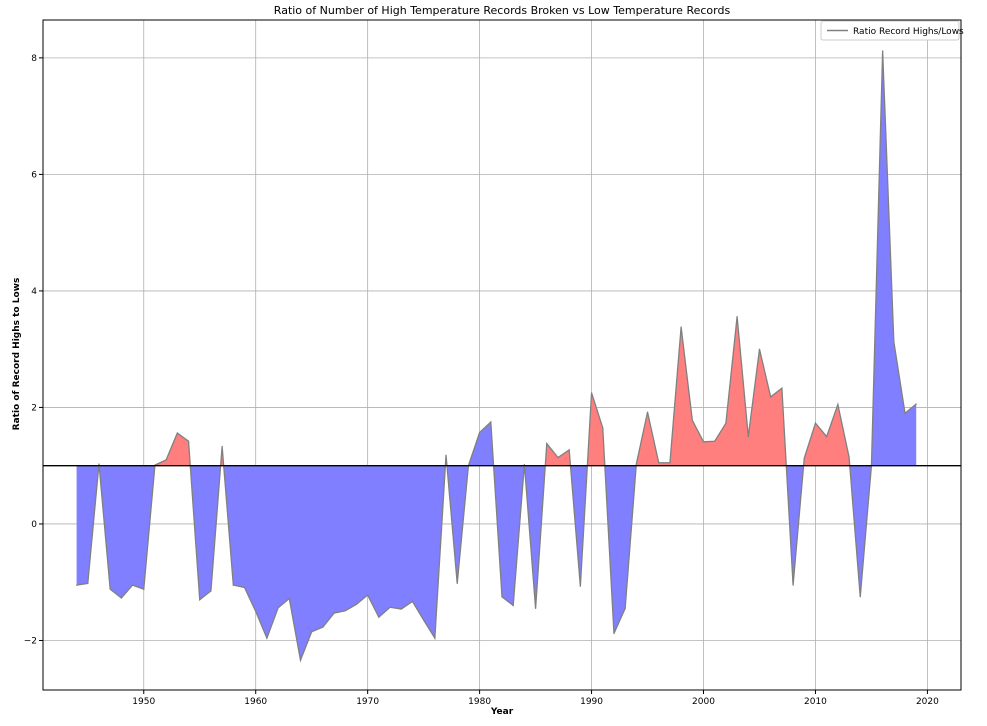 The width and height of the screenshot is (987, 726). Describe the element at coordinates (703, 702) in the screenshot. I see `x-tick-label: 2000` at that location.